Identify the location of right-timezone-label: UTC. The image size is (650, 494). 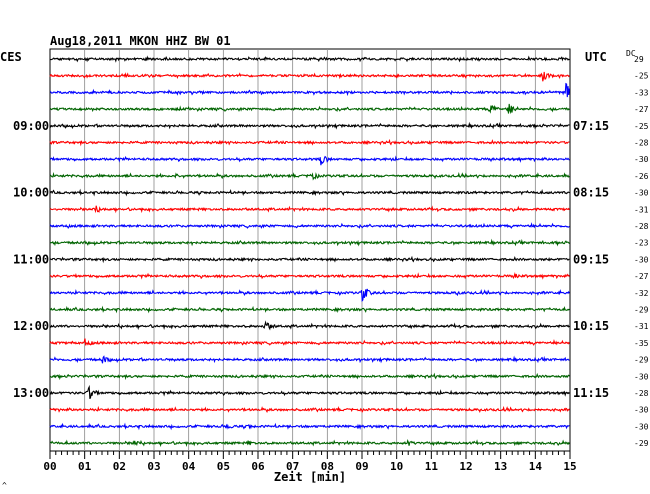
(596, 57).